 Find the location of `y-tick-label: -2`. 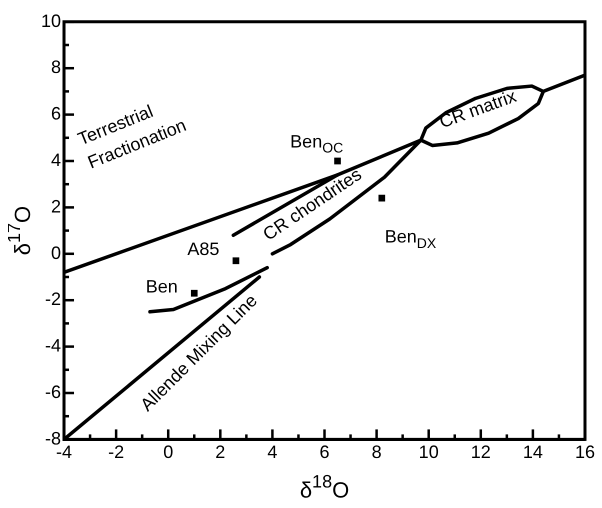

y-tick-label: -2 is located at coordinates (53, 299).